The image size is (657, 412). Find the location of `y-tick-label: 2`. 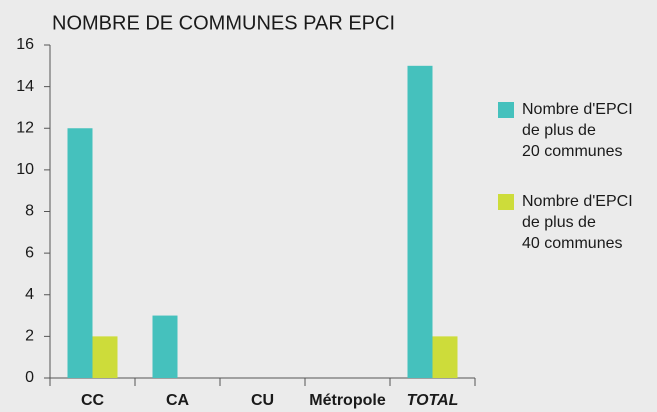

y-tick-label: 2 is located at coordinates (29, 336).